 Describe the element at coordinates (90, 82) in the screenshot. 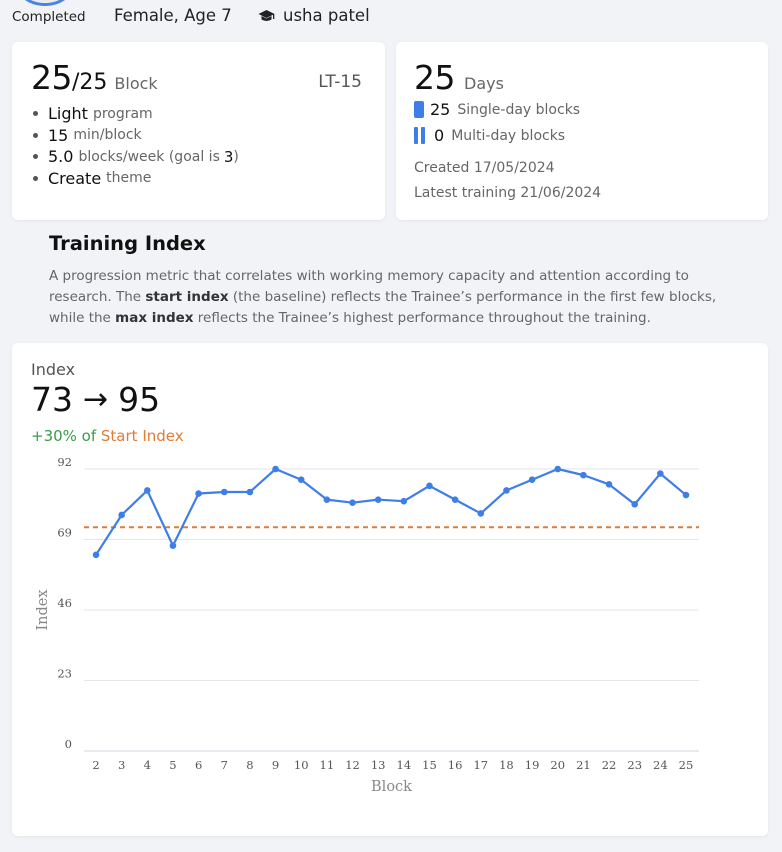

I see `blocks-total: /25` at that location.